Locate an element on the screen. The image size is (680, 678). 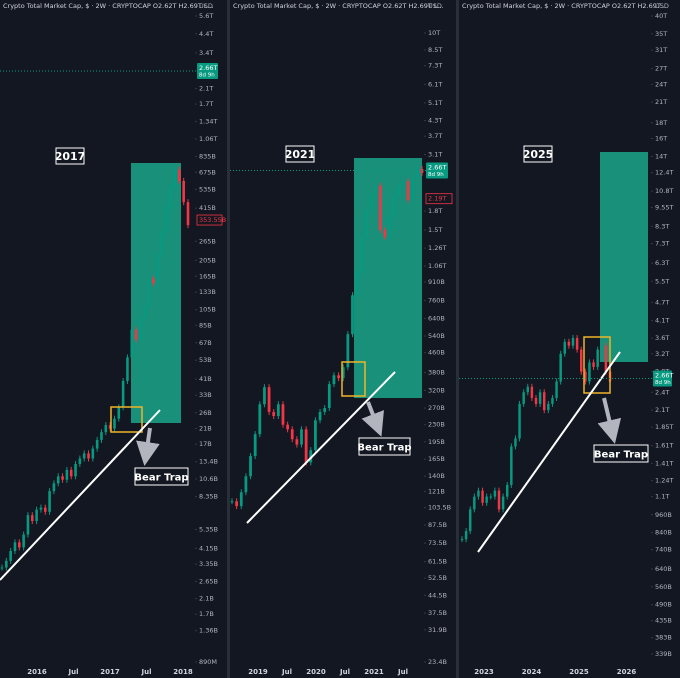
x-tick-label: 2017 is located at coordinates (110, 672).